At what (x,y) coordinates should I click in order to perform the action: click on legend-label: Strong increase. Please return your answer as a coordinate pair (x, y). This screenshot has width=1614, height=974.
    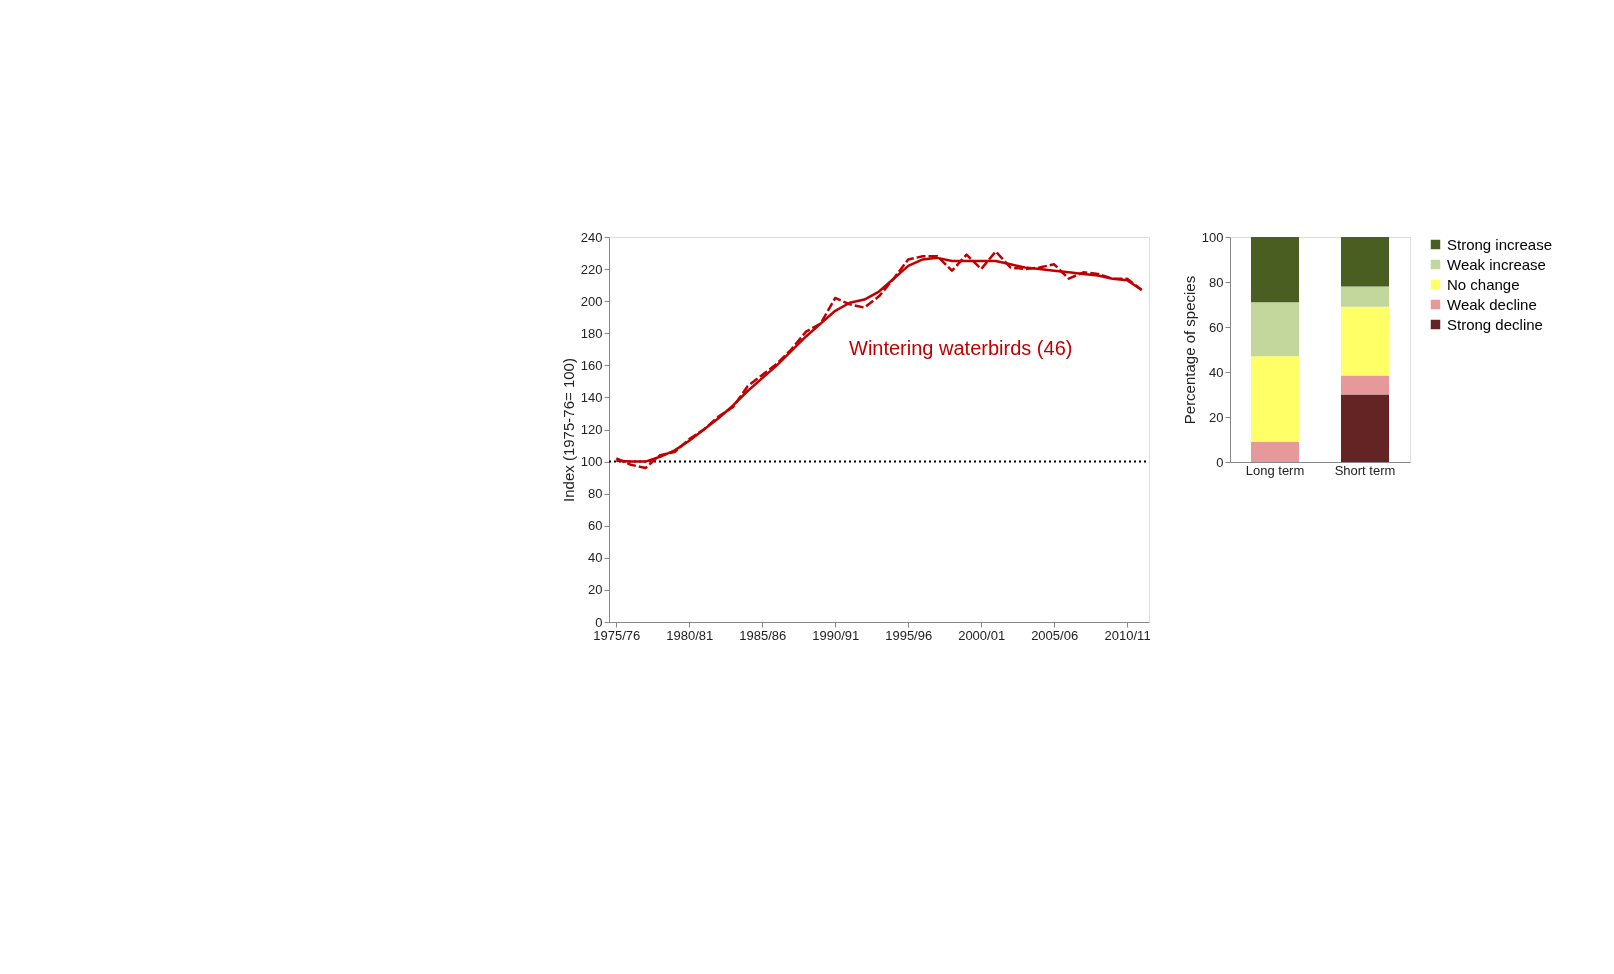
    Looking at the image, I should click on (1500, 244).